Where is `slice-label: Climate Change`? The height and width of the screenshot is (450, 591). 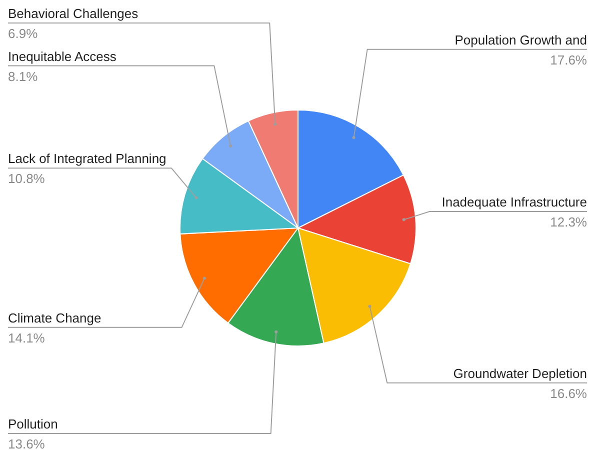 slice-label: Climate Change is located at coordinates (55, 318).